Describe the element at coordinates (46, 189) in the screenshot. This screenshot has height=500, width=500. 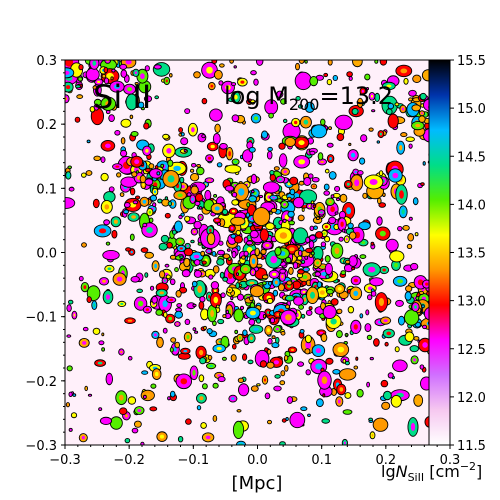
I see `y-tick-label: 0.1` at that location.